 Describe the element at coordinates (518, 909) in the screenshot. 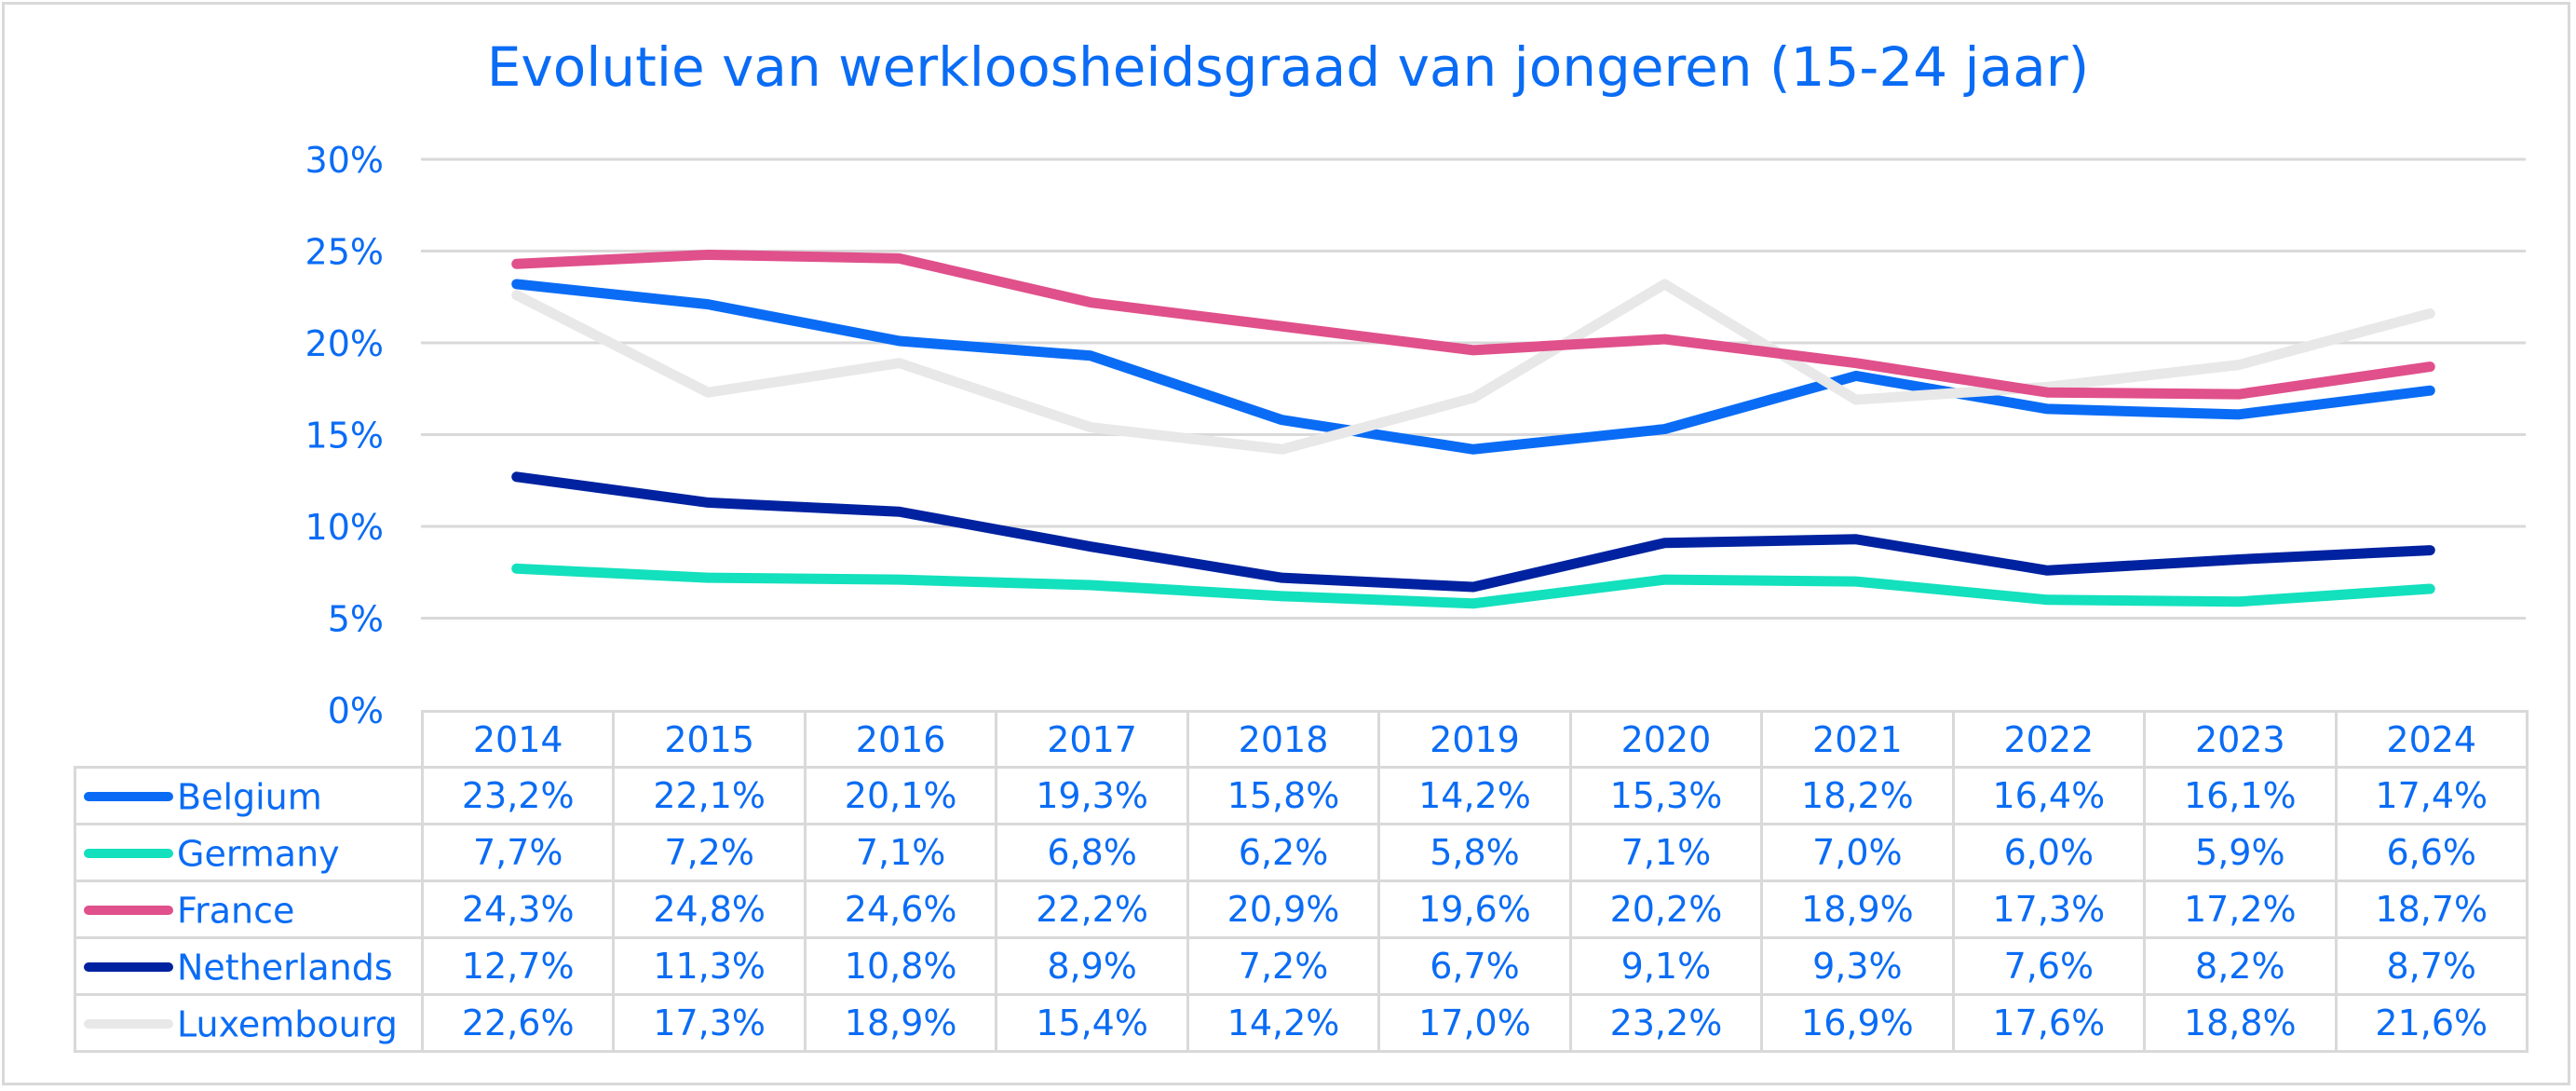

I see `data-cell: 24,3%` at that location.